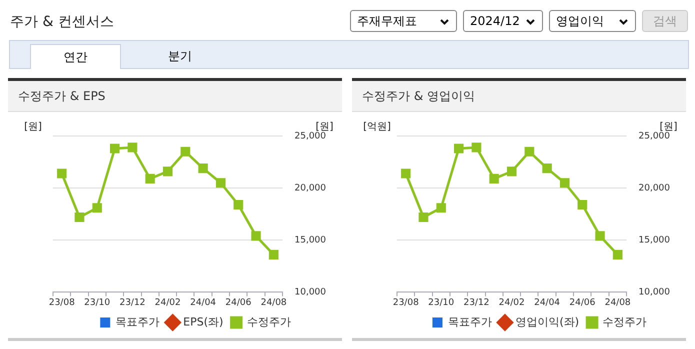 The image size is (695, 349). I want to click on chart-title: 수정주가 & EPS, so click(175, 96).